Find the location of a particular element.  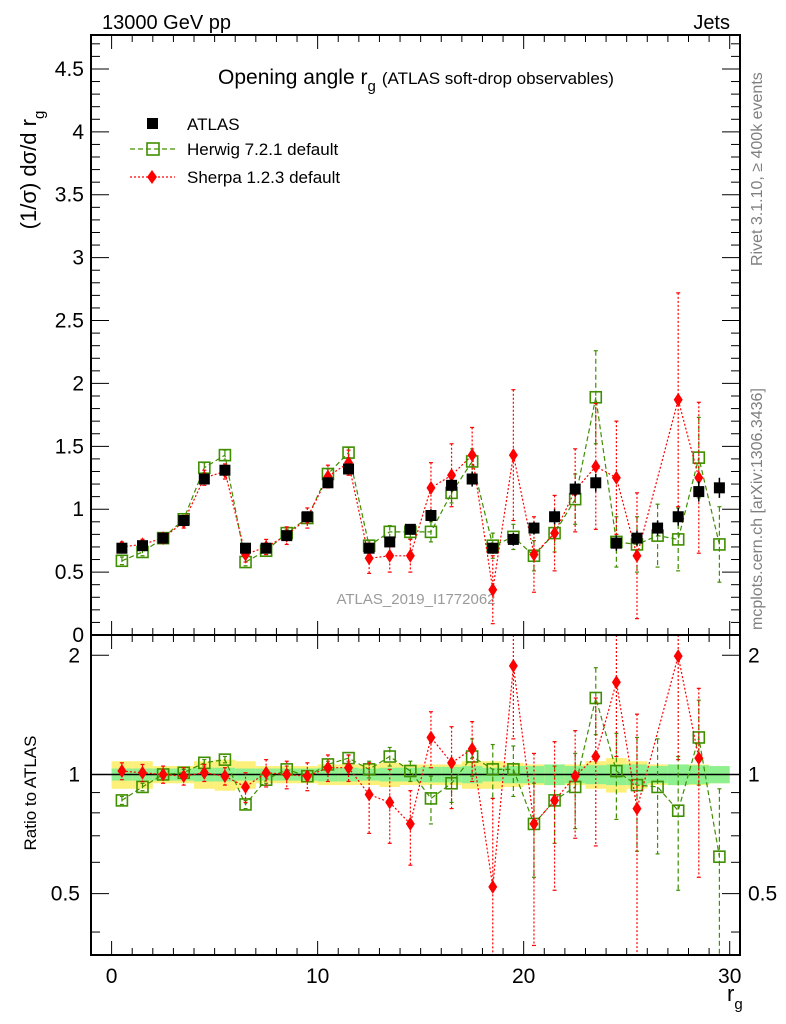

x-axis-label-text: r is located at coordinates (730, 993).